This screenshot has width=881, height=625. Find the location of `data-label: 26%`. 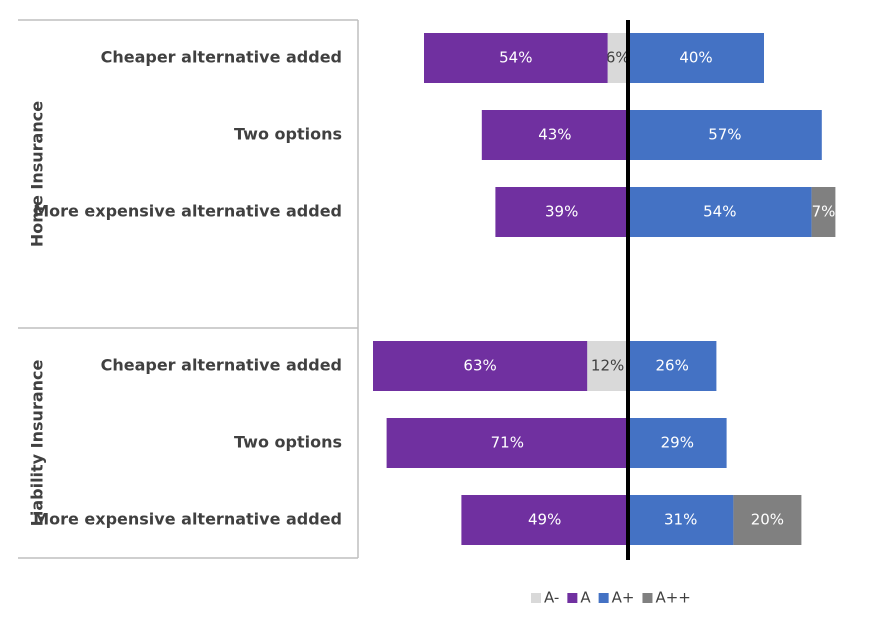

data-label: 26% is located at coordinates (672, 366).